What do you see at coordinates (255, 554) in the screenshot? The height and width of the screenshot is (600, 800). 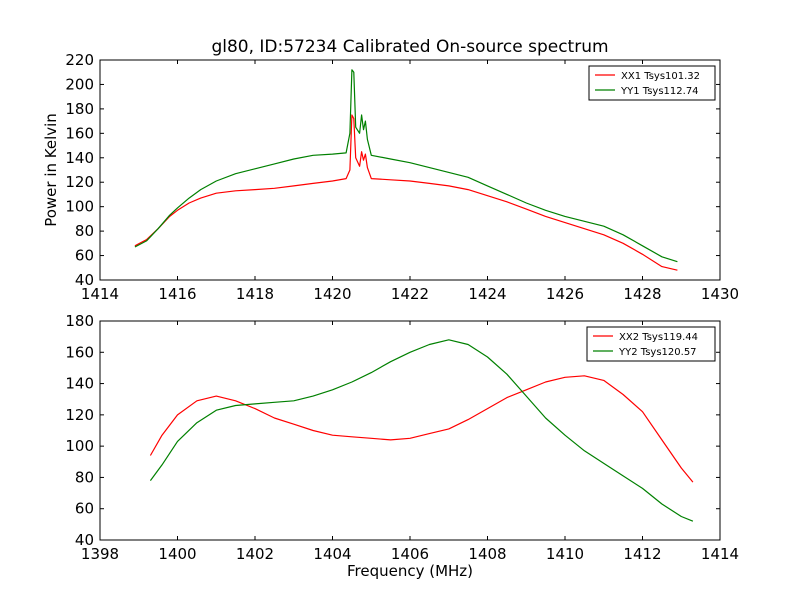 I see `x-tick-label: 1402` at bounding box center [255, 554].